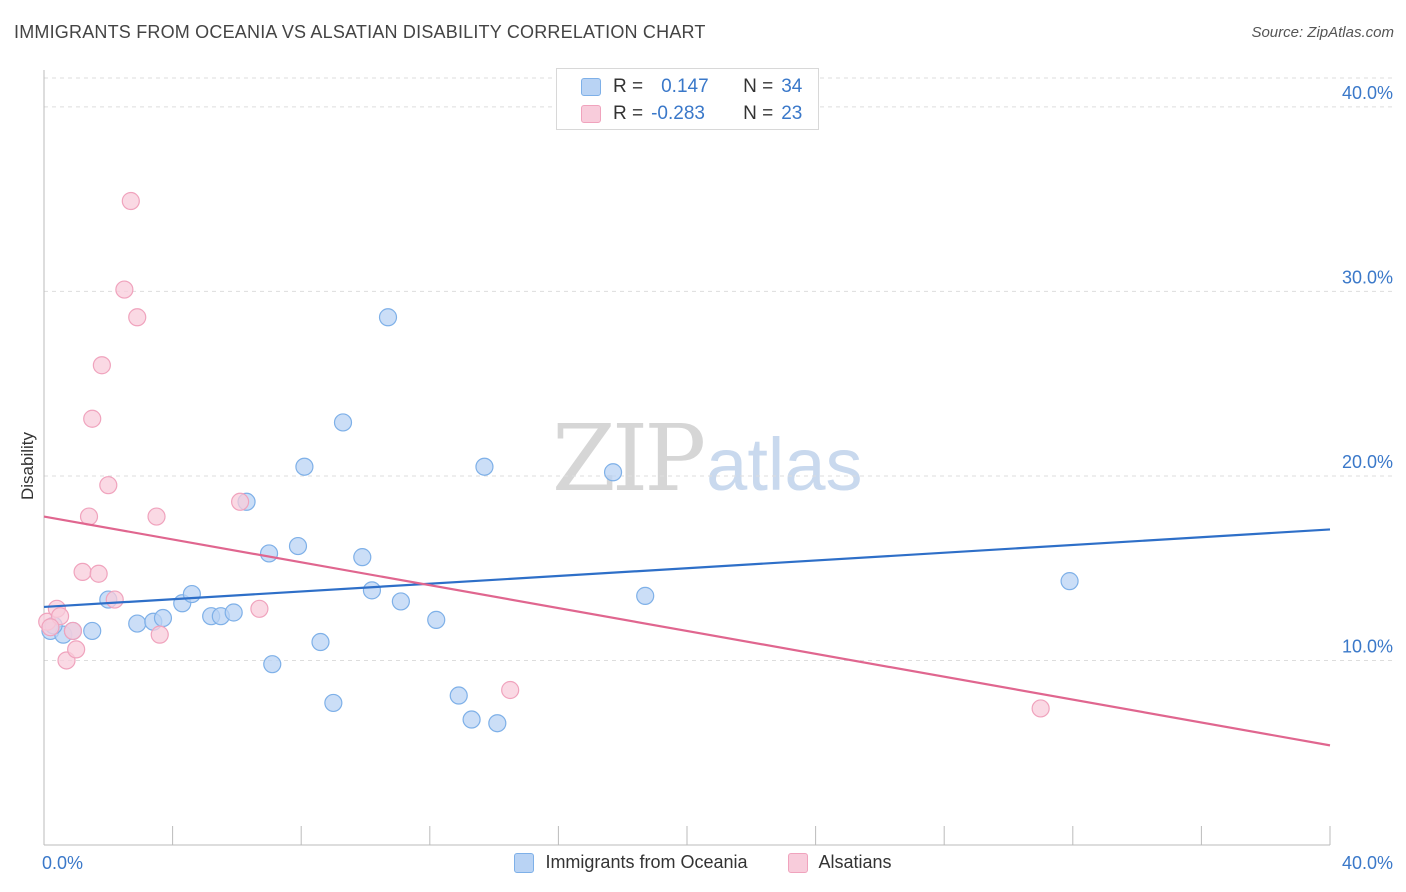  I want to click on legend-n-value: 23, so click(792, 113).